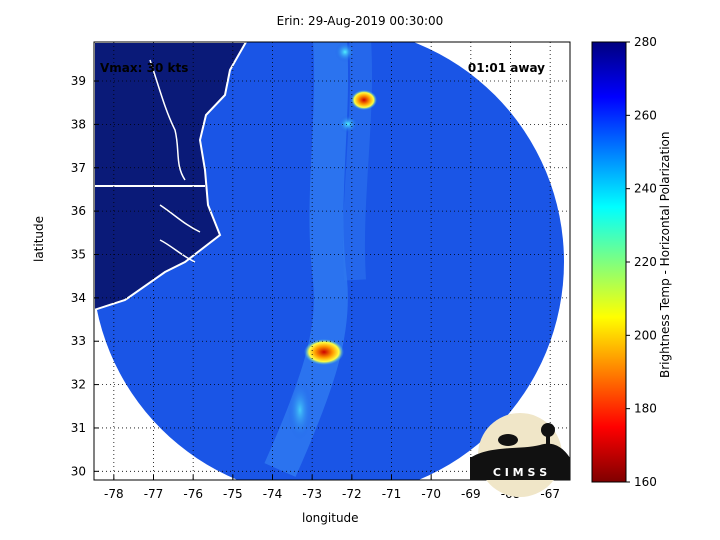  Describe the element at coordinates (78, 81) in the screenshot. I see `y-tick-label: 39` at that location.